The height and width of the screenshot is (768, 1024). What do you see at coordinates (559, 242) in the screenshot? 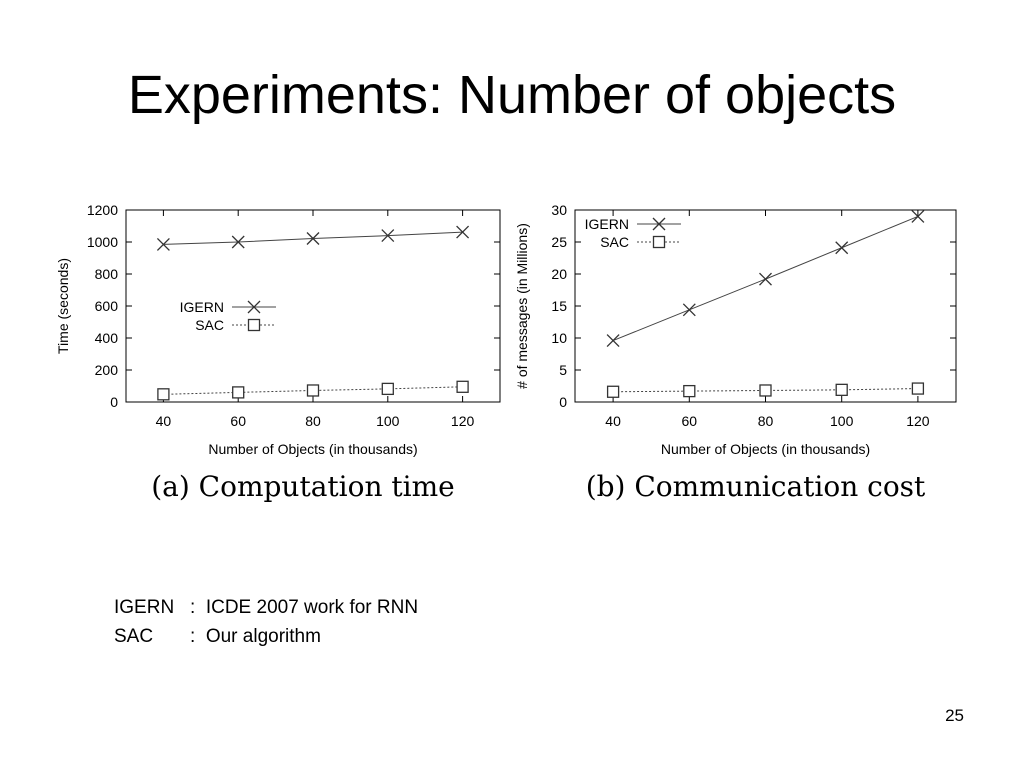
I see `y-tick-label: 25` at bounding box center [559, 242].